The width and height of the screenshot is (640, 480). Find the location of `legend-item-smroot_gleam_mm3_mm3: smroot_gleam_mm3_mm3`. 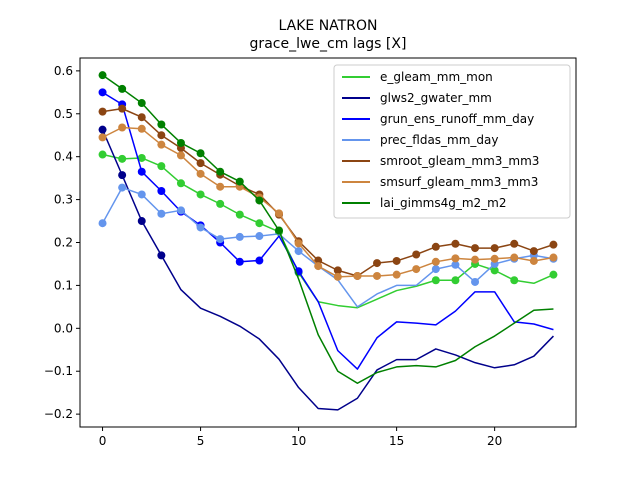

legend-item-smroot_gleam_mm3_mm3: smroot_gleam_mm3_mm3 is located at coordinates (440, 161).